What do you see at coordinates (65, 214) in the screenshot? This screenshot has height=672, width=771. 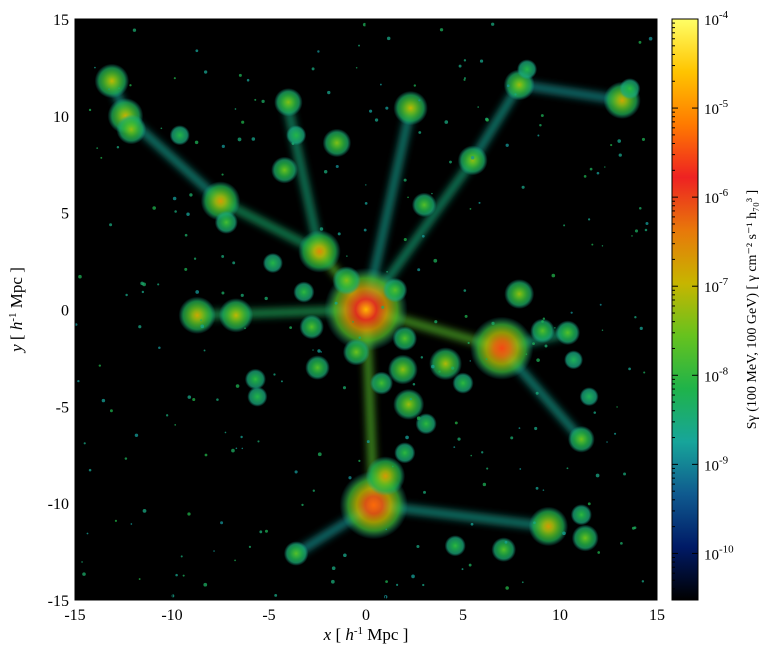 I see `y-tick-label: 5` at bounding box center [65, 214].